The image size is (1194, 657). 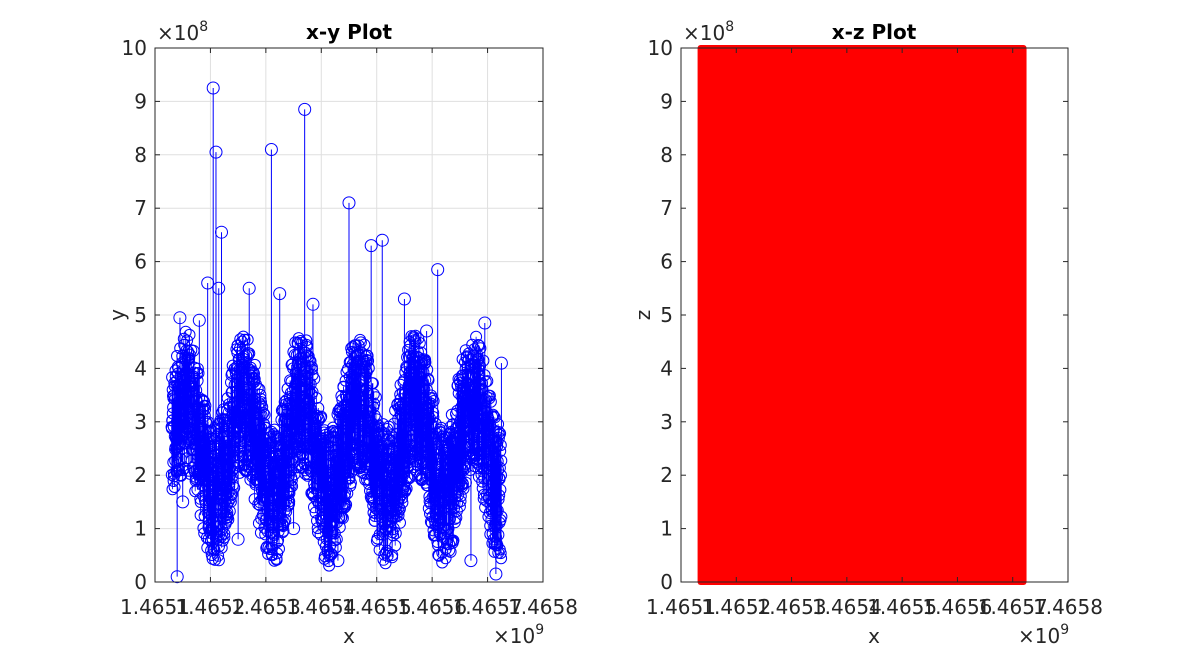 I want to click on xy-y-tick-label: 2, so click(x=140, y=475).